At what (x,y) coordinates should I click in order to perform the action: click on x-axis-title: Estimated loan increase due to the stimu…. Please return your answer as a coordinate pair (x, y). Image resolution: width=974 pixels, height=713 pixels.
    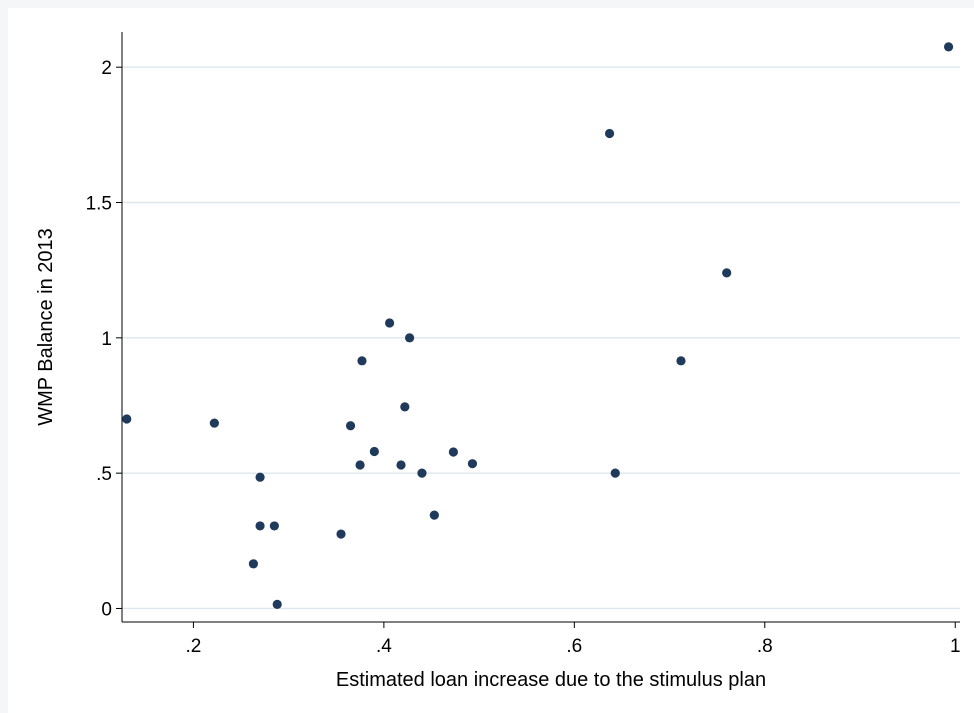
    Looking at the image, I should click on (551, 680).